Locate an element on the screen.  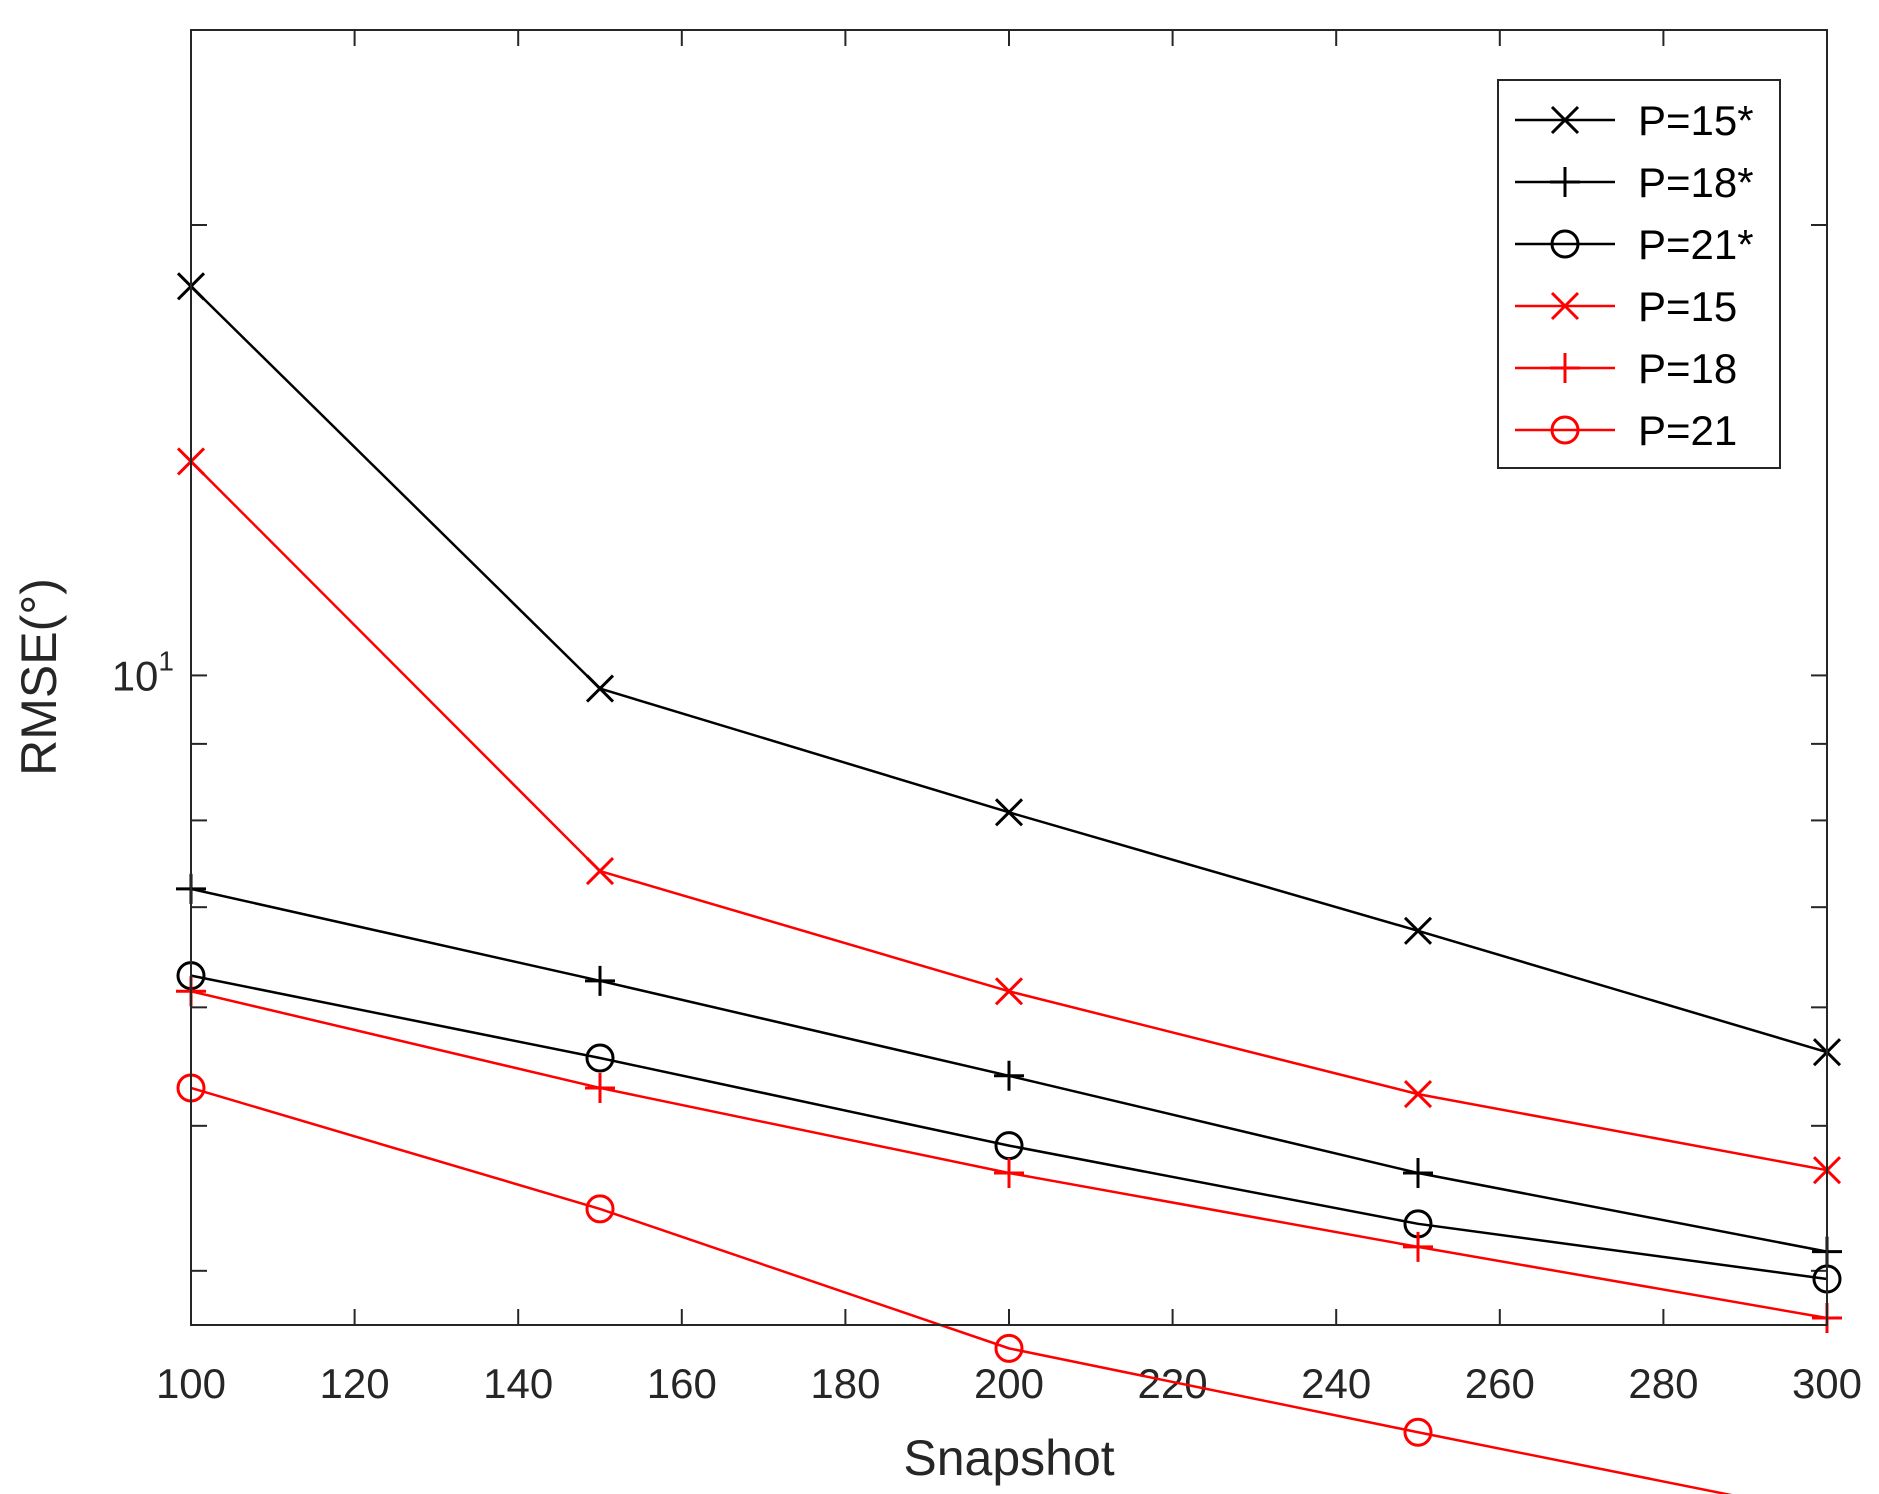
y-axis-label: RMSE(°) is located at coordinates (39, 677).